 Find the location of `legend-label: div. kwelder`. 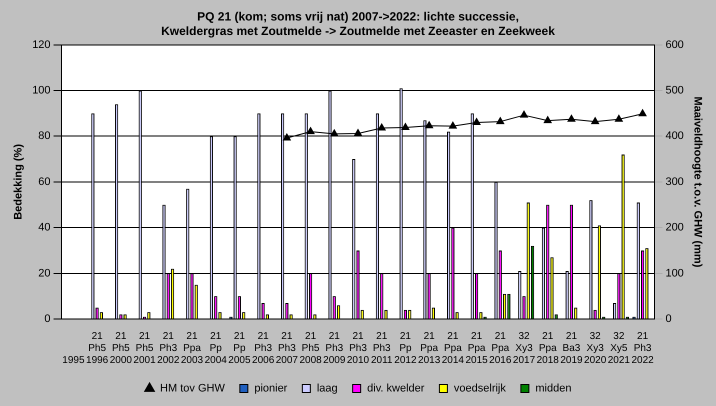

legend-label: div. kwelder is located at coordinates (396, 388).